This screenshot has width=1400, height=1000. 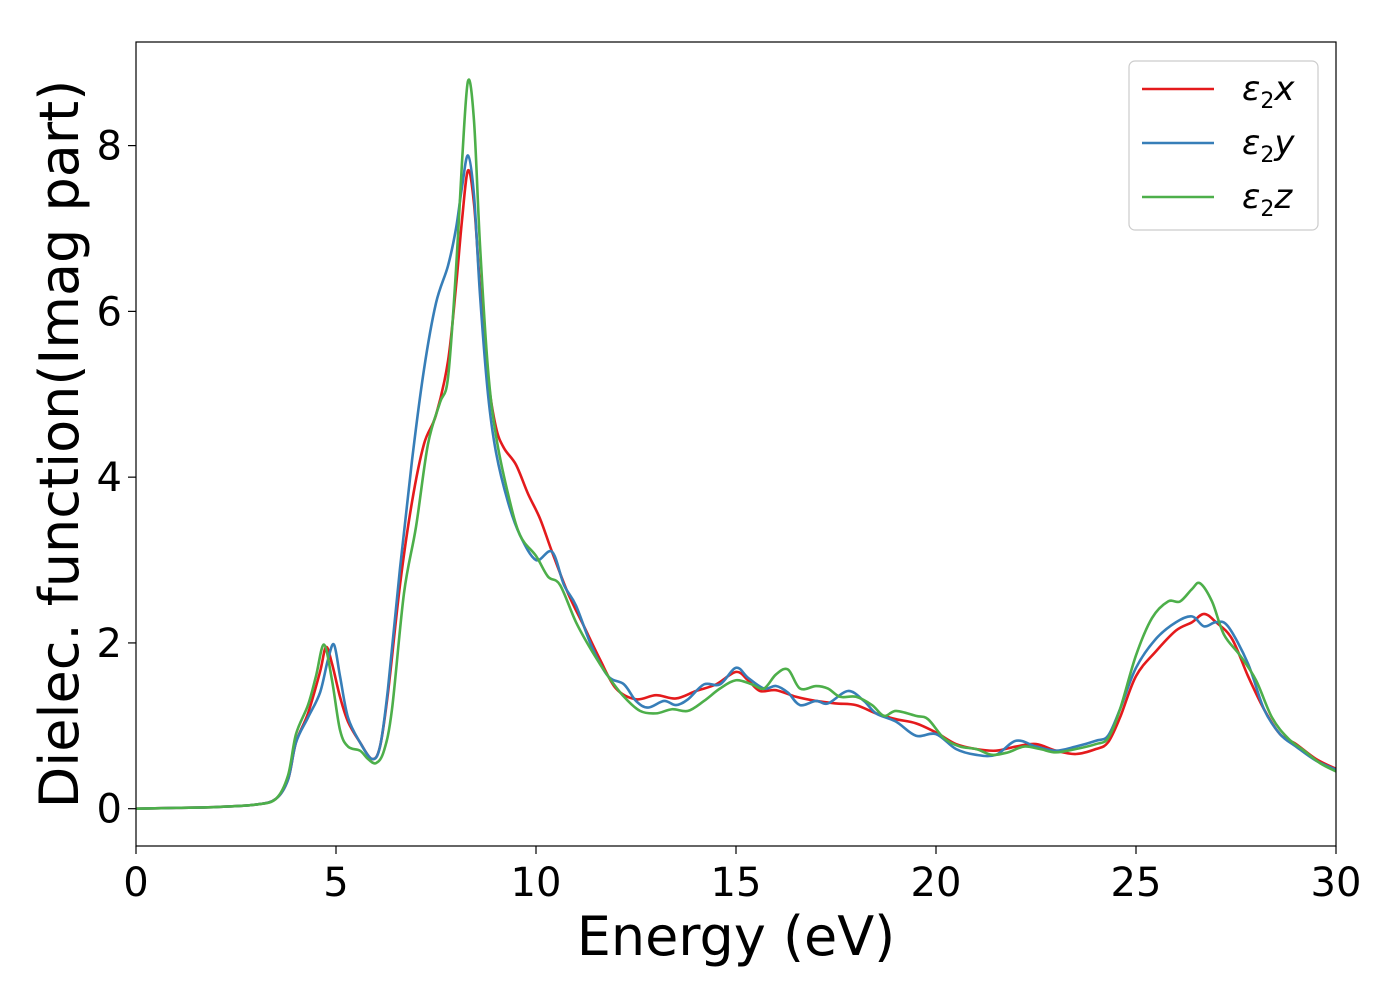 I want to click on legend-label-z: ε2z, so click(x=1267, y=199).